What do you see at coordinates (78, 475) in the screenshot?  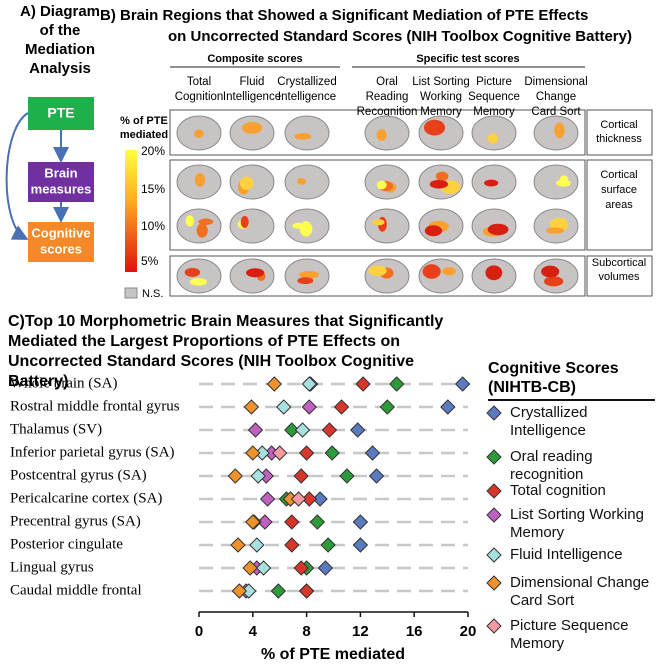 I see `y-tick-label: Postcentral gyrus (SA)` at bounding box center [78, 475].